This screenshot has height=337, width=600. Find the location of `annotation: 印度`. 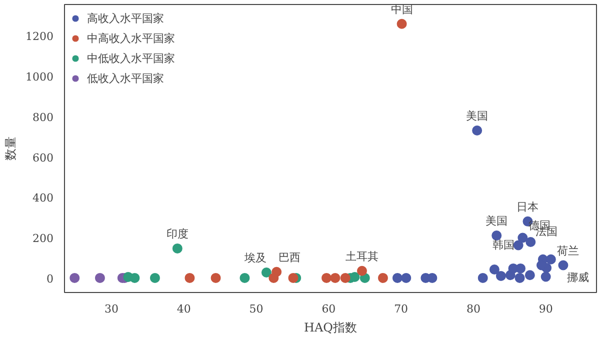

annotation: 印度 is located at coordinates (177, 233).